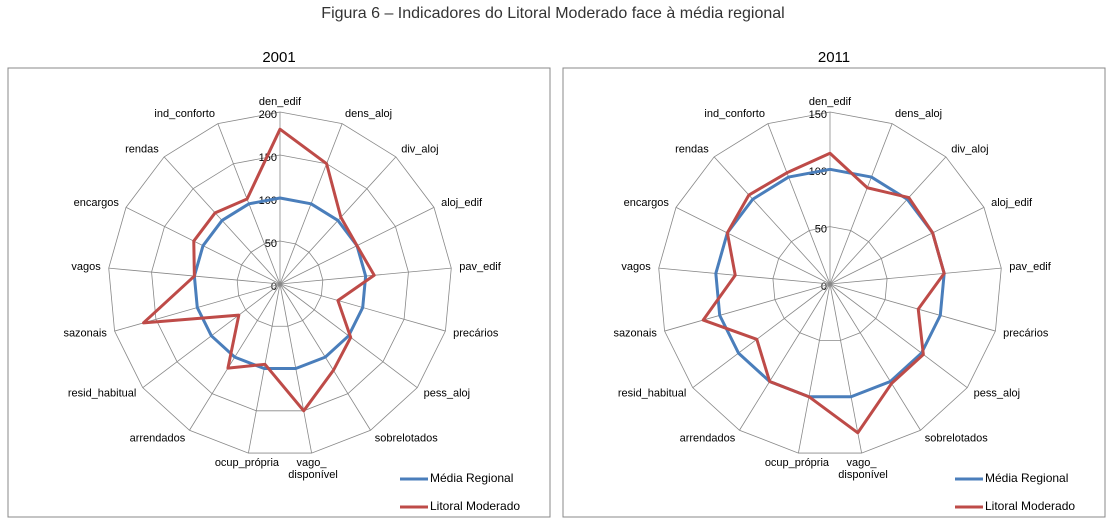  Describe the element at coordinates (268, 115) in the screenshot. I see `r-tick-label: 200` at that location.